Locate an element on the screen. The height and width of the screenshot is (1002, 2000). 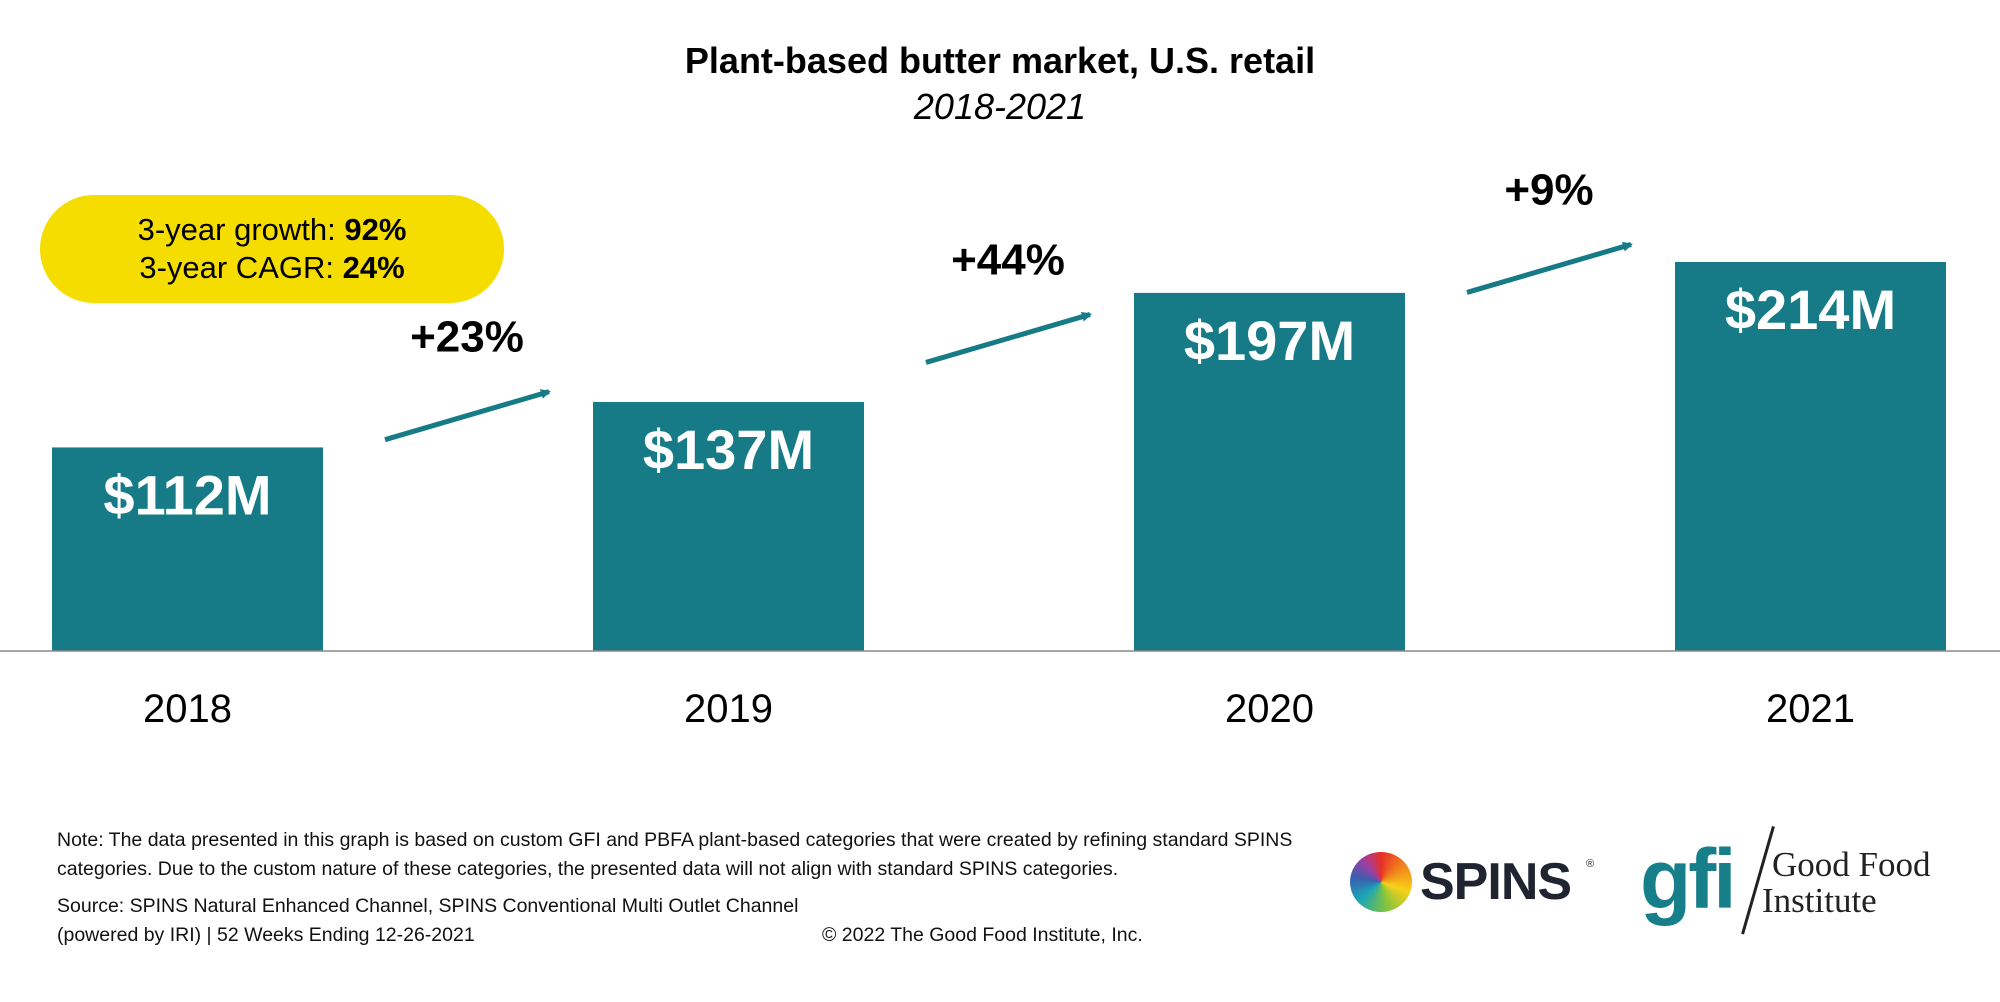
spins-logo: SPINS ® is located at coordinates (1475, 882).